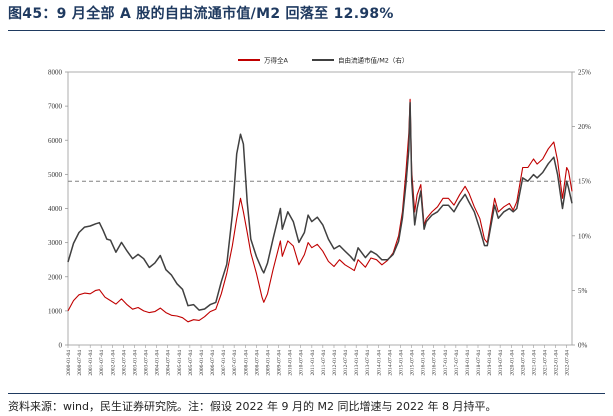  Describe the element at coordinates (457, 363) in the screenshot. I see `x-tick-label: 2017-07-04` at that location.